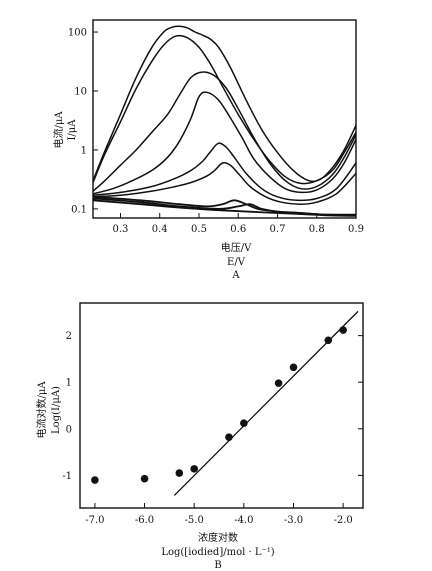 The width and height of the screenshot is (432, 571). I want to click on panel-b-y-tick-label: 2, so click(69, 336).